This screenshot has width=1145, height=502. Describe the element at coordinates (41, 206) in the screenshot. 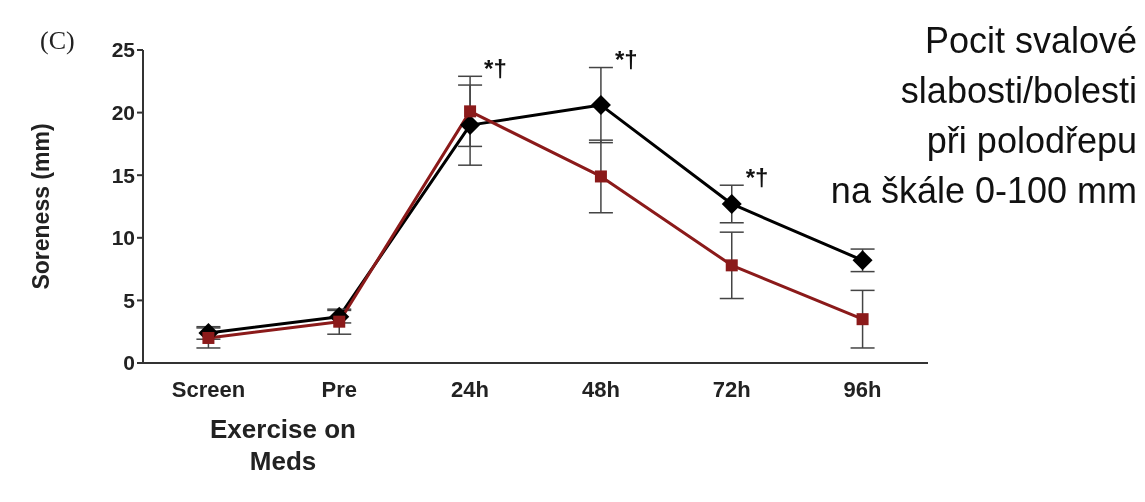

I see `y-axis-title: Soreness (mm)` at that location.